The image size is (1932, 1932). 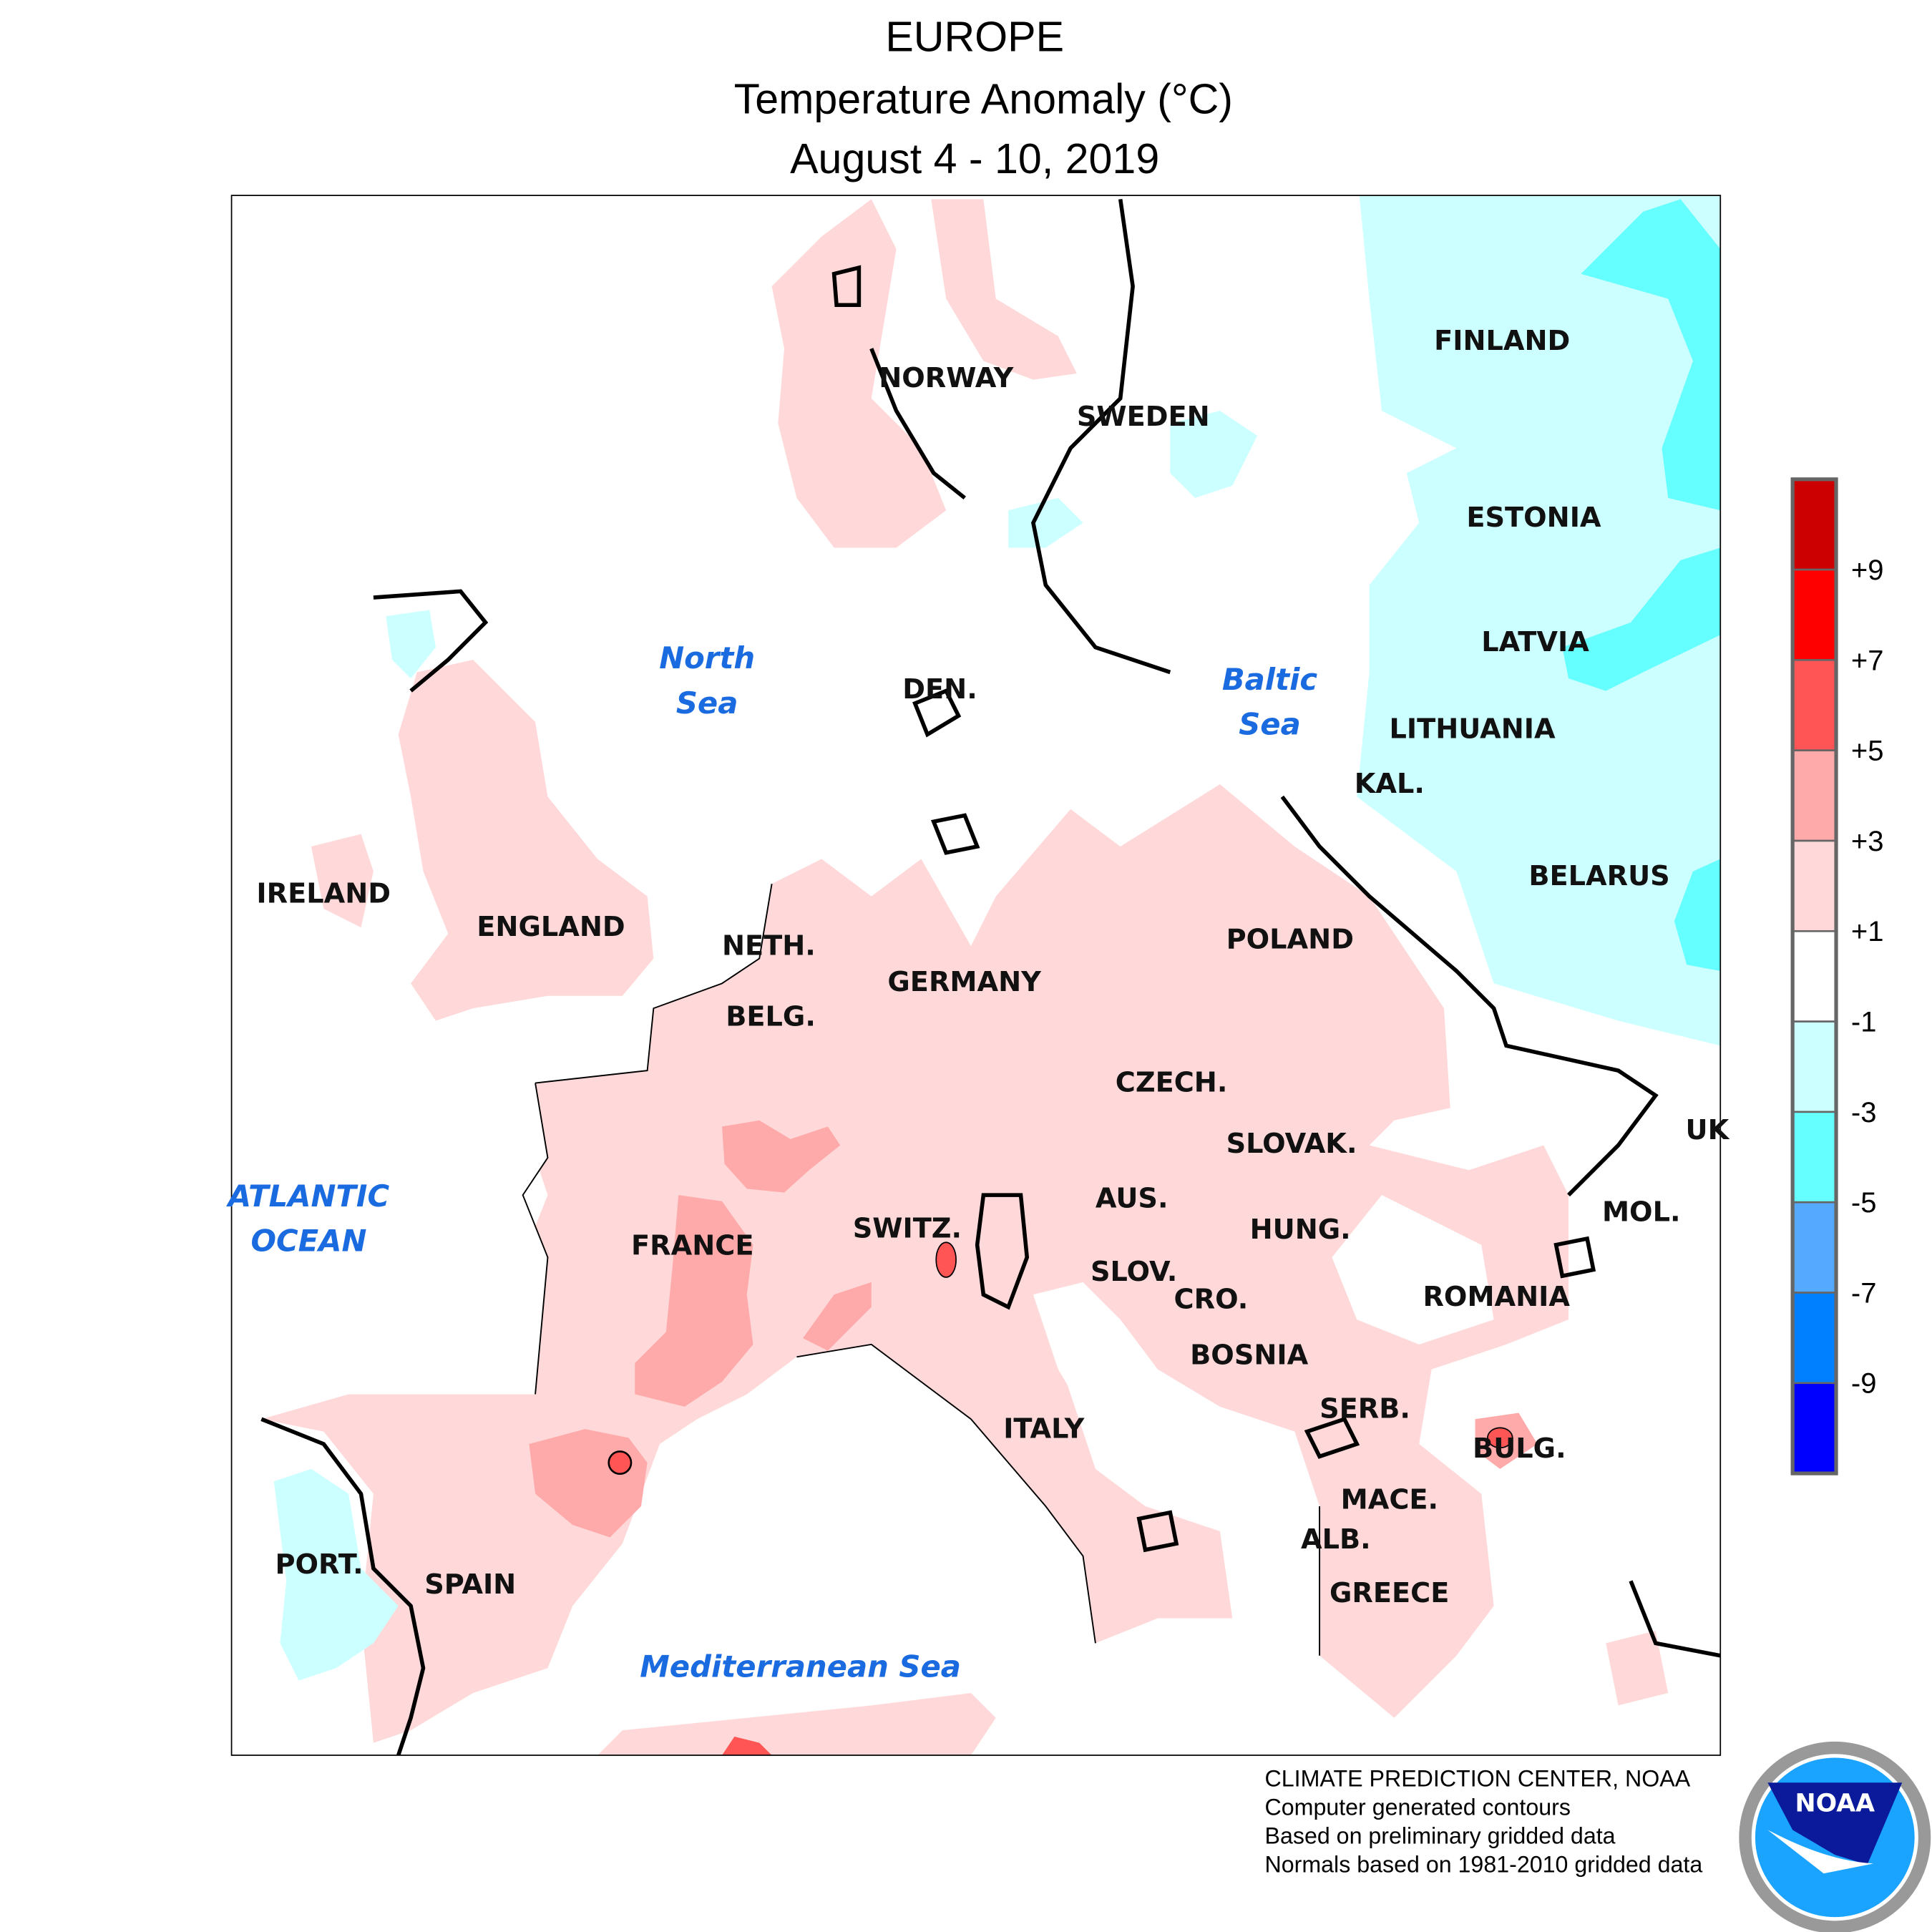 What do you see at coordinates (1867, 752) in the screenshot?
I see `legend-label: +5` at bounding box center [1867, 752].